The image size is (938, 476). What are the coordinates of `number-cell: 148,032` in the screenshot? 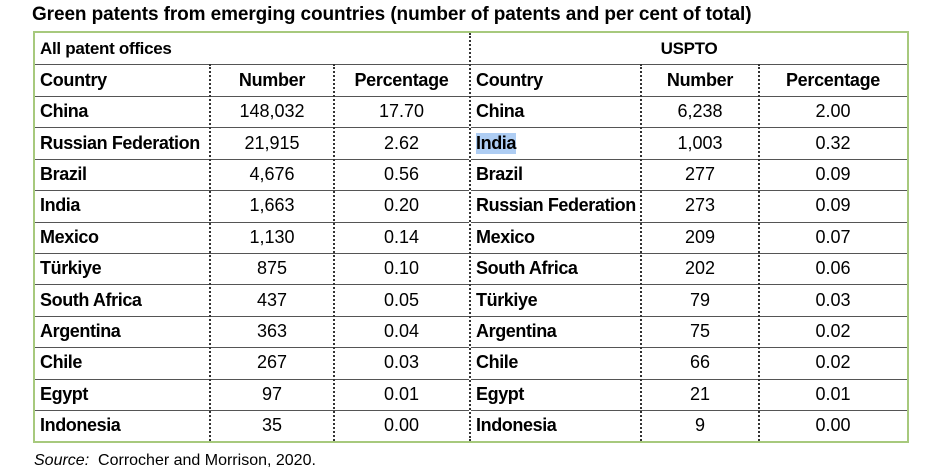 It's located at (272, 111).